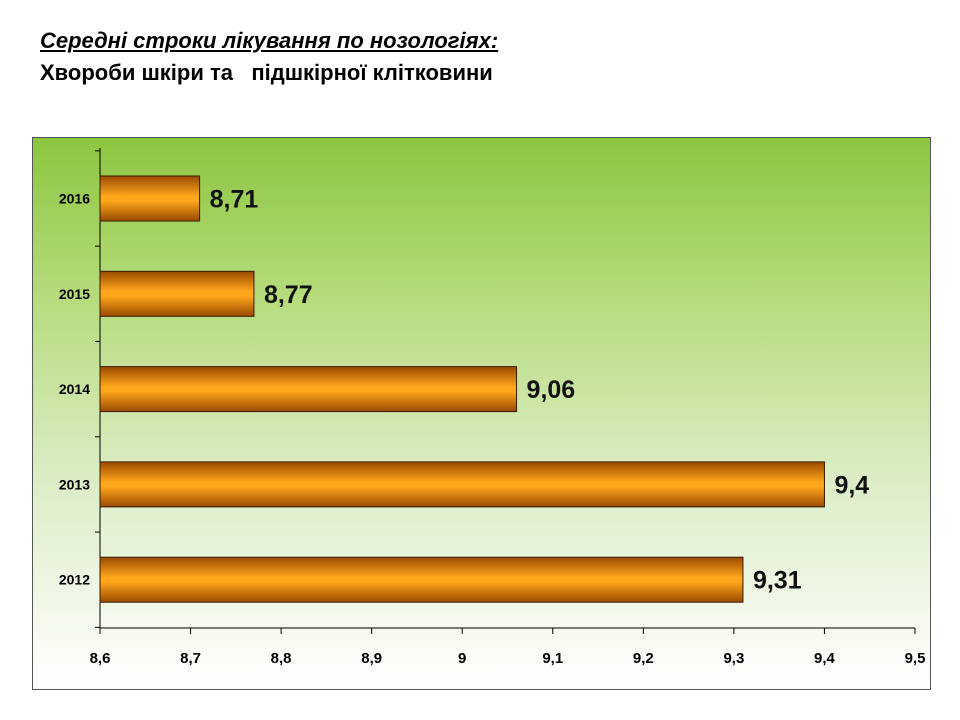 The width and height of the screenshot is (960, 720). Describe the element at coordinates (269, 40) in the screenshot. I see `chart-title: Середні строки лікування по нозологіях:` at that location.